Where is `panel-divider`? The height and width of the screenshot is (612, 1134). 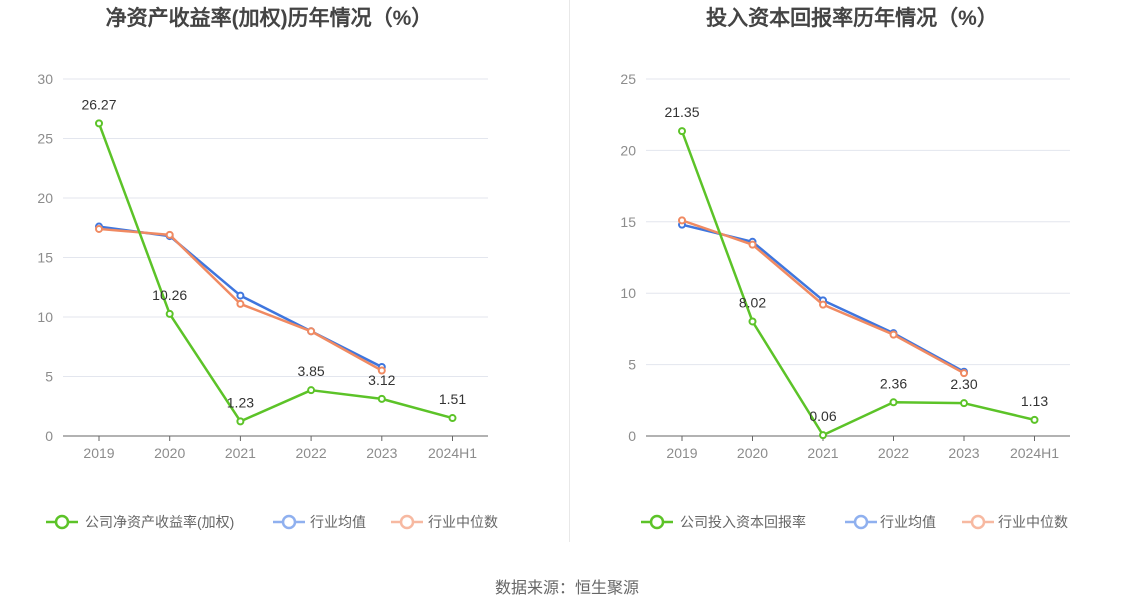 panel-divider is located at coordinates (569, 271).